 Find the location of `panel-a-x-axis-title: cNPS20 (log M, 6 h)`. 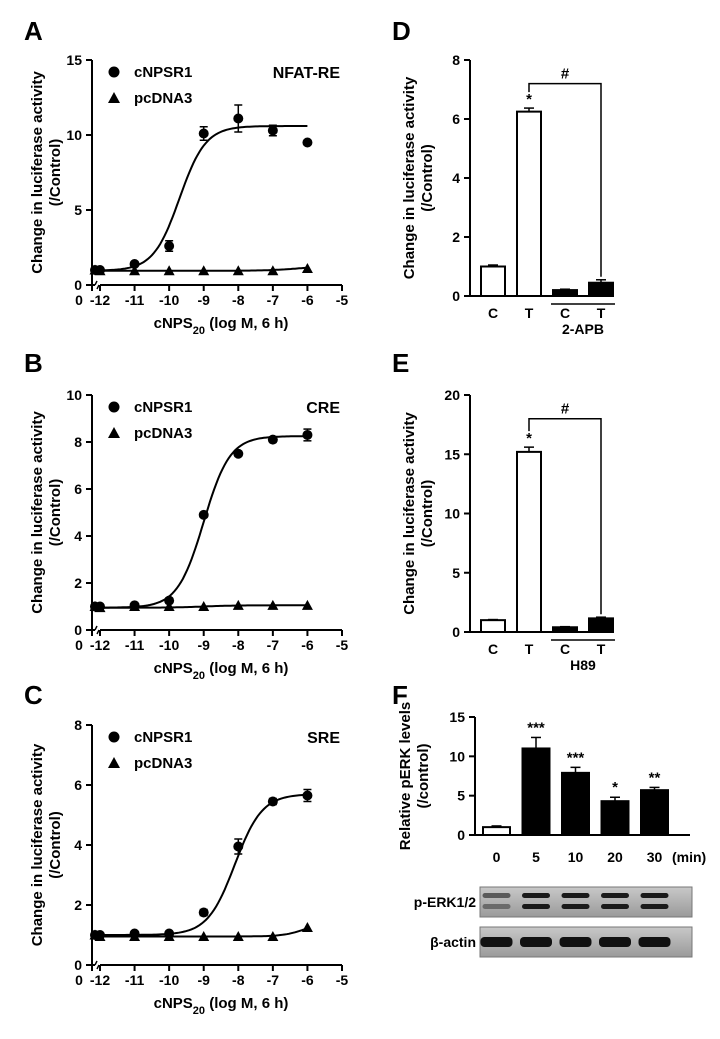

panel-a-x-axis-title: cNPS20 (log M, 6 h) is located at coordinates (221, 326).